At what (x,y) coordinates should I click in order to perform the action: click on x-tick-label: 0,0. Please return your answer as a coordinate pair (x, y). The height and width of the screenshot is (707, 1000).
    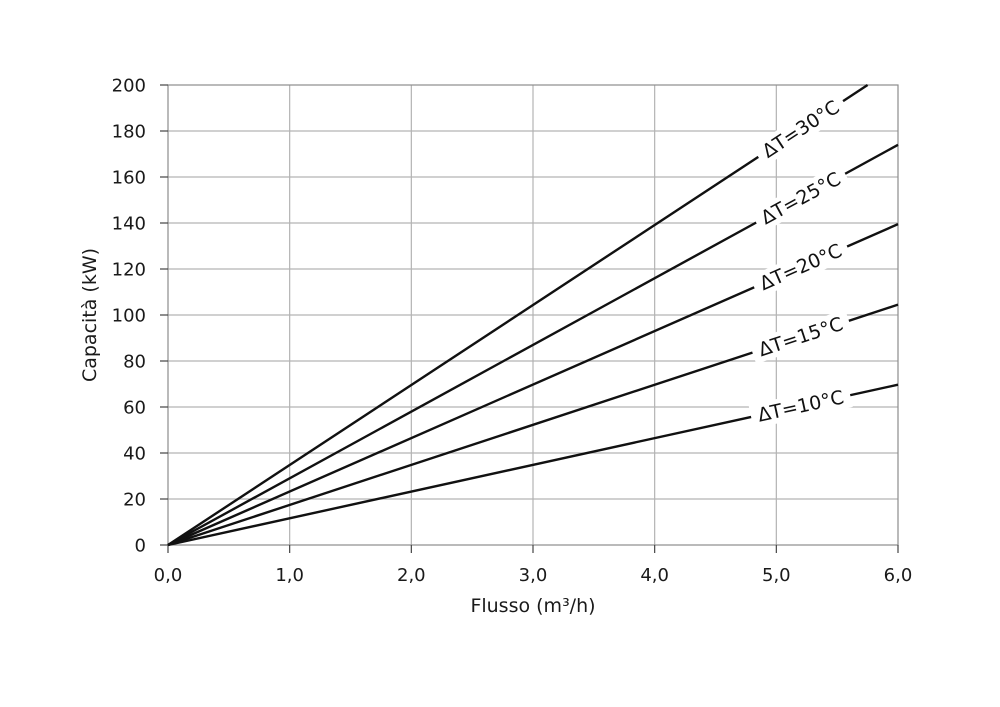
    Looking at the image, I should click on (168, 575).